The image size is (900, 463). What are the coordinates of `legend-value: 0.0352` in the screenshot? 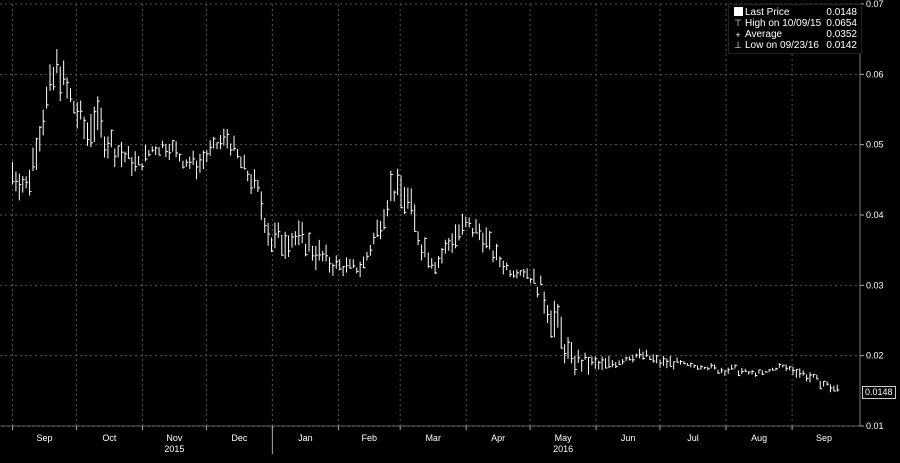 It's located at (841, 34).